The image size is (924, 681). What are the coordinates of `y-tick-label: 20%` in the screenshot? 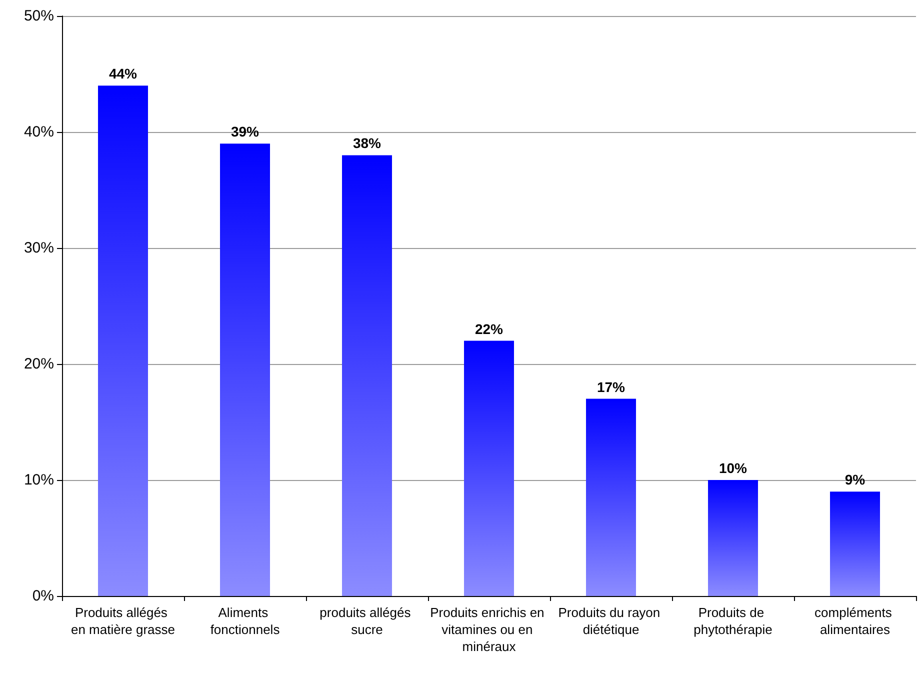 It's located at (39, 364).